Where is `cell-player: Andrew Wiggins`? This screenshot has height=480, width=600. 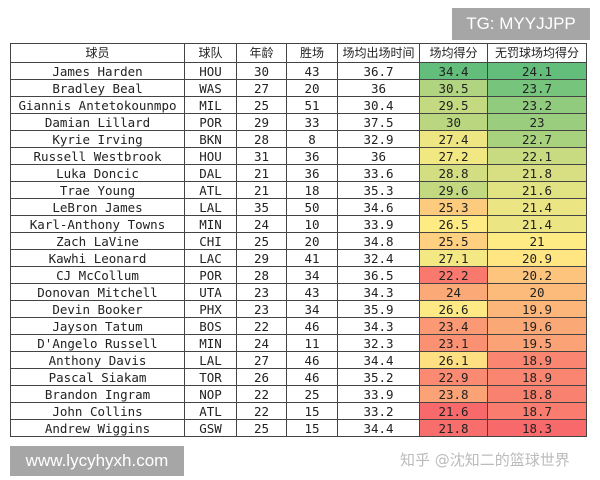
cell-player: Andrew Wiggins is located at coordinates (97, 428).